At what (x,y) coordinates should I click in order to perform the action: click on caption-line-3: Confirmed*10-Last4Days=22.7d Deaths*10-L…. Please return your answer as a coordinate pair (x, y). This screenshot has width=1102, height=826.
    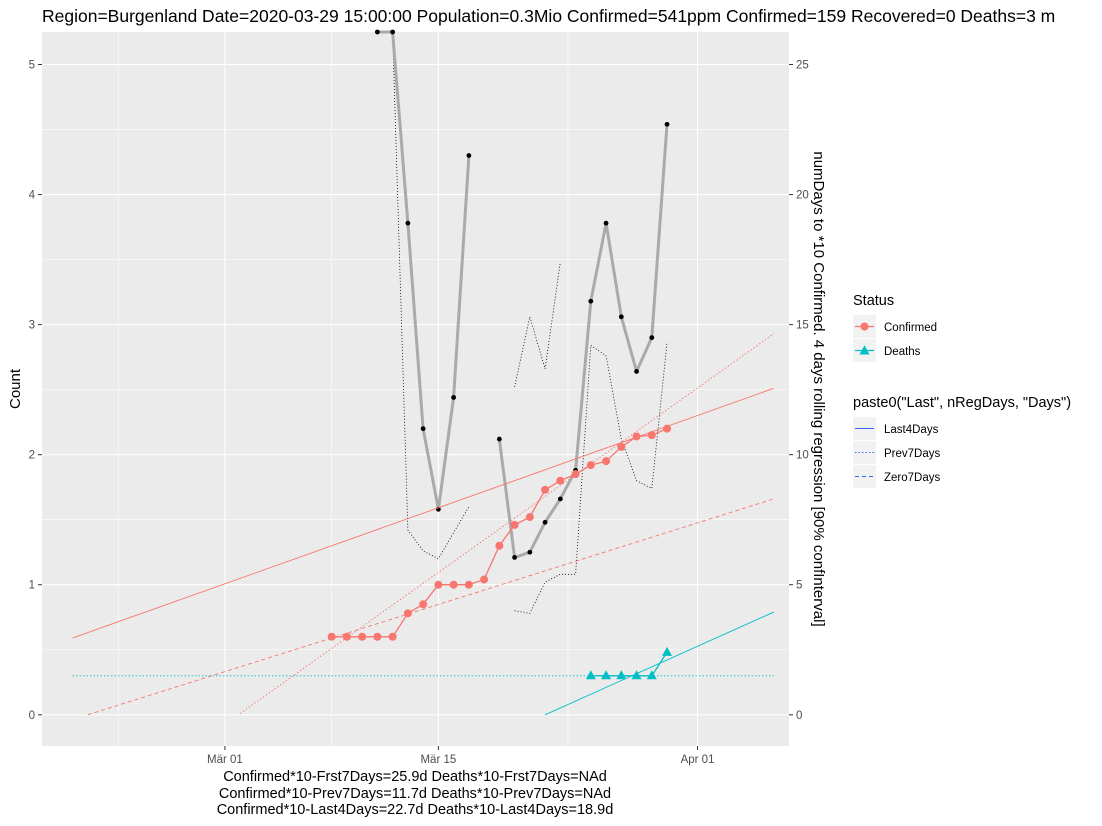
    Looking at the image, I should click on (415, 810).